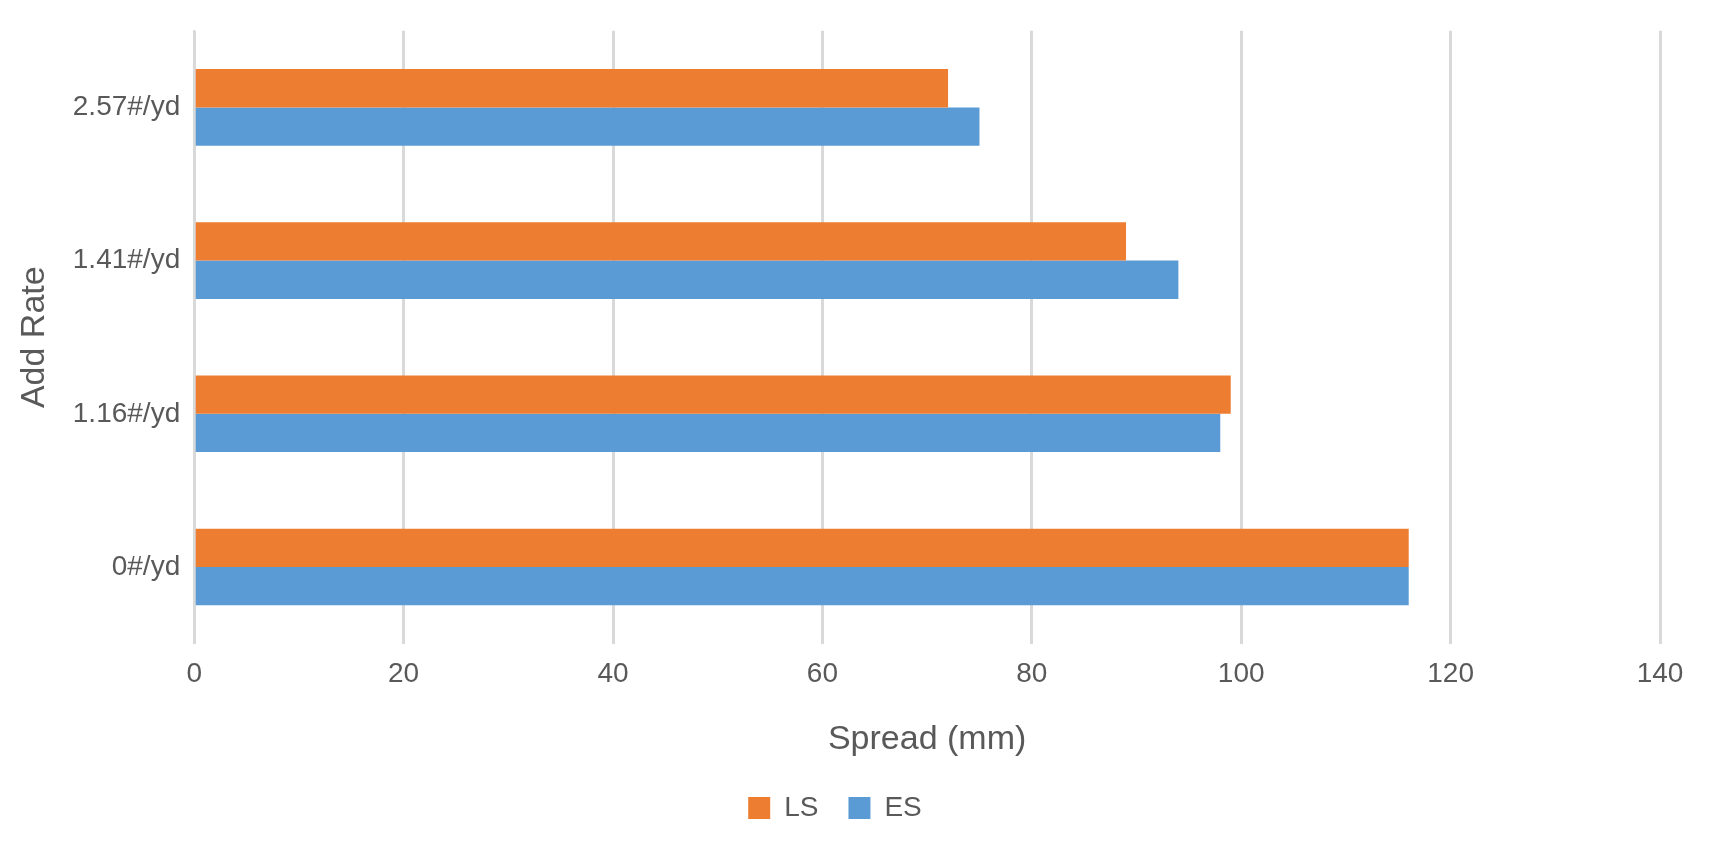  I want to click on x-tick-label: 80, so click(1032, 673).